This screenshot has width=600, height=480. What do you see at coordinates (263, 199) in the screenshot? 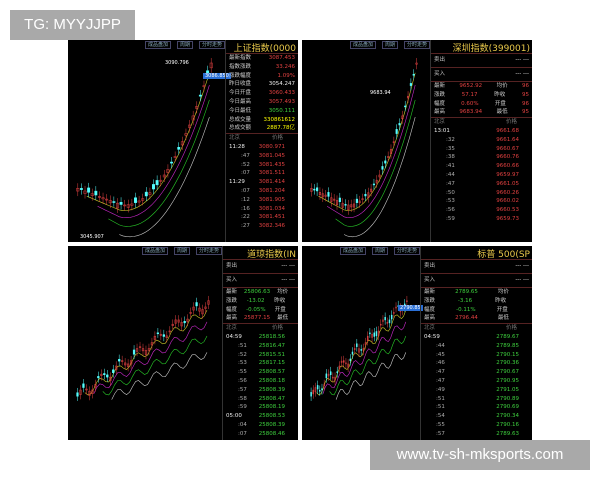
I see `tick-row: :12 3081.905` at bounding box center [263, 199].